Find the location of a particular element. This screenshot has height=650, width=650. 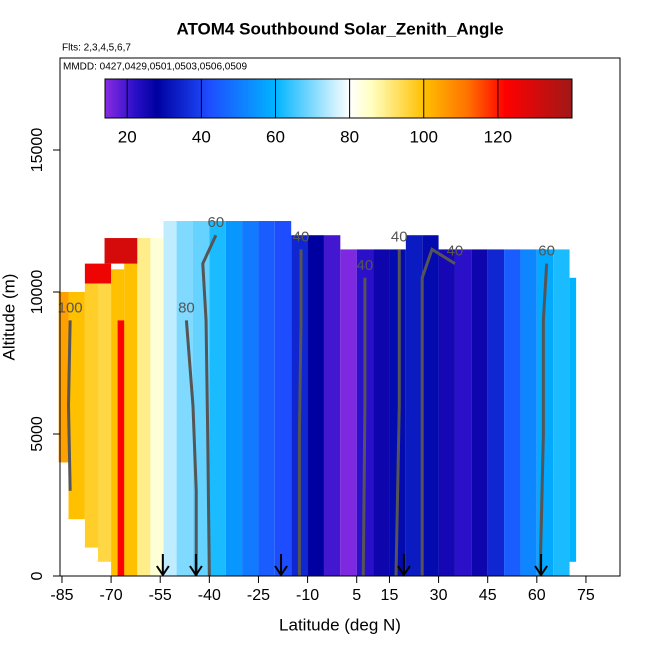

x-tick-label: -40 is located at coordinates (209, 595).